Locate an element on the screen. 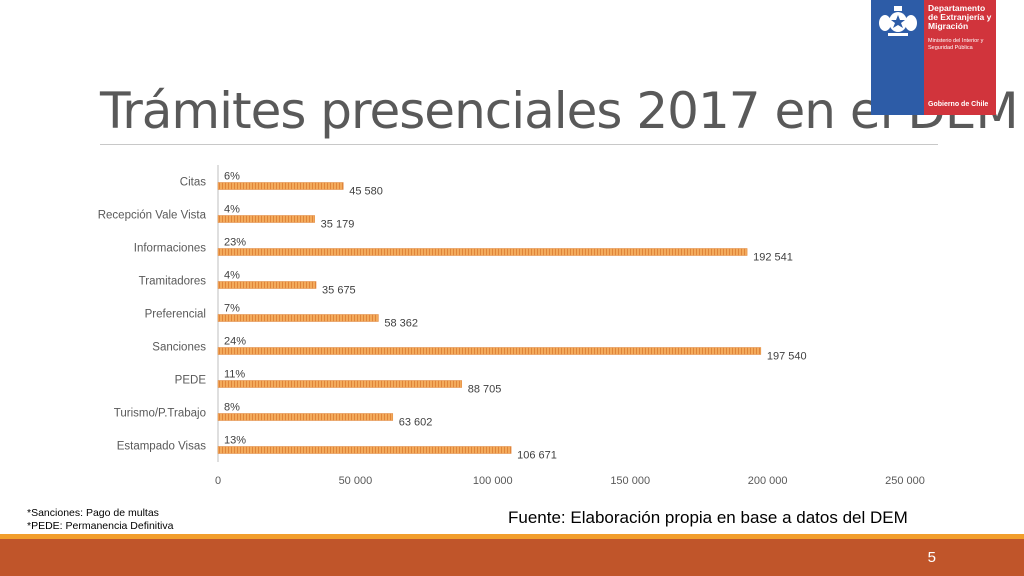  value-label: 58 362 is located at coordinates (401, 324).